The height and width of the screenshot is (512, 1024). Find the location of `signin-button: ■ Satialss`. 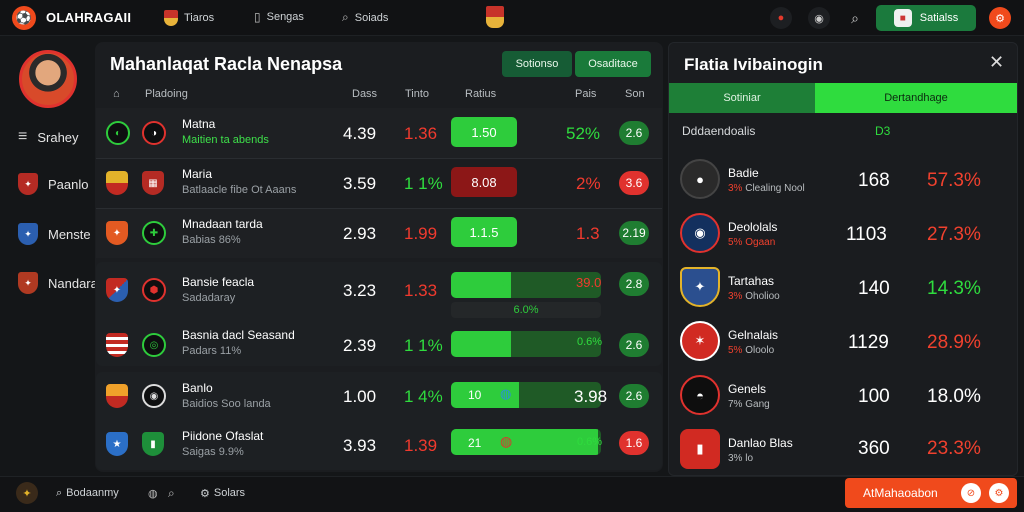

signin-button: ■ Satialss is located at coordinates (926, 18).